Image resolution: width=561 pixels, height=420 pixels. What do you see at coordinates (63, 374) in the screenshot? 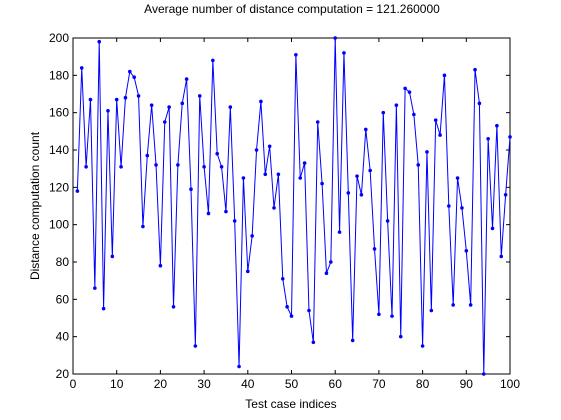
I see `y-tick-label: 20` at bounding box center [63, 374].